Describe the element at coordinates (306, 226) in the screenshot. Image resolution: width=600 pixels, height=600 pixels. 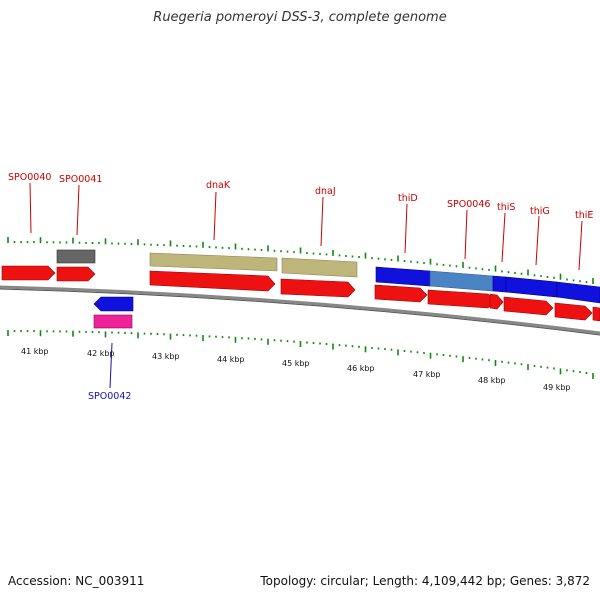
I see `callout-lines` at that location.